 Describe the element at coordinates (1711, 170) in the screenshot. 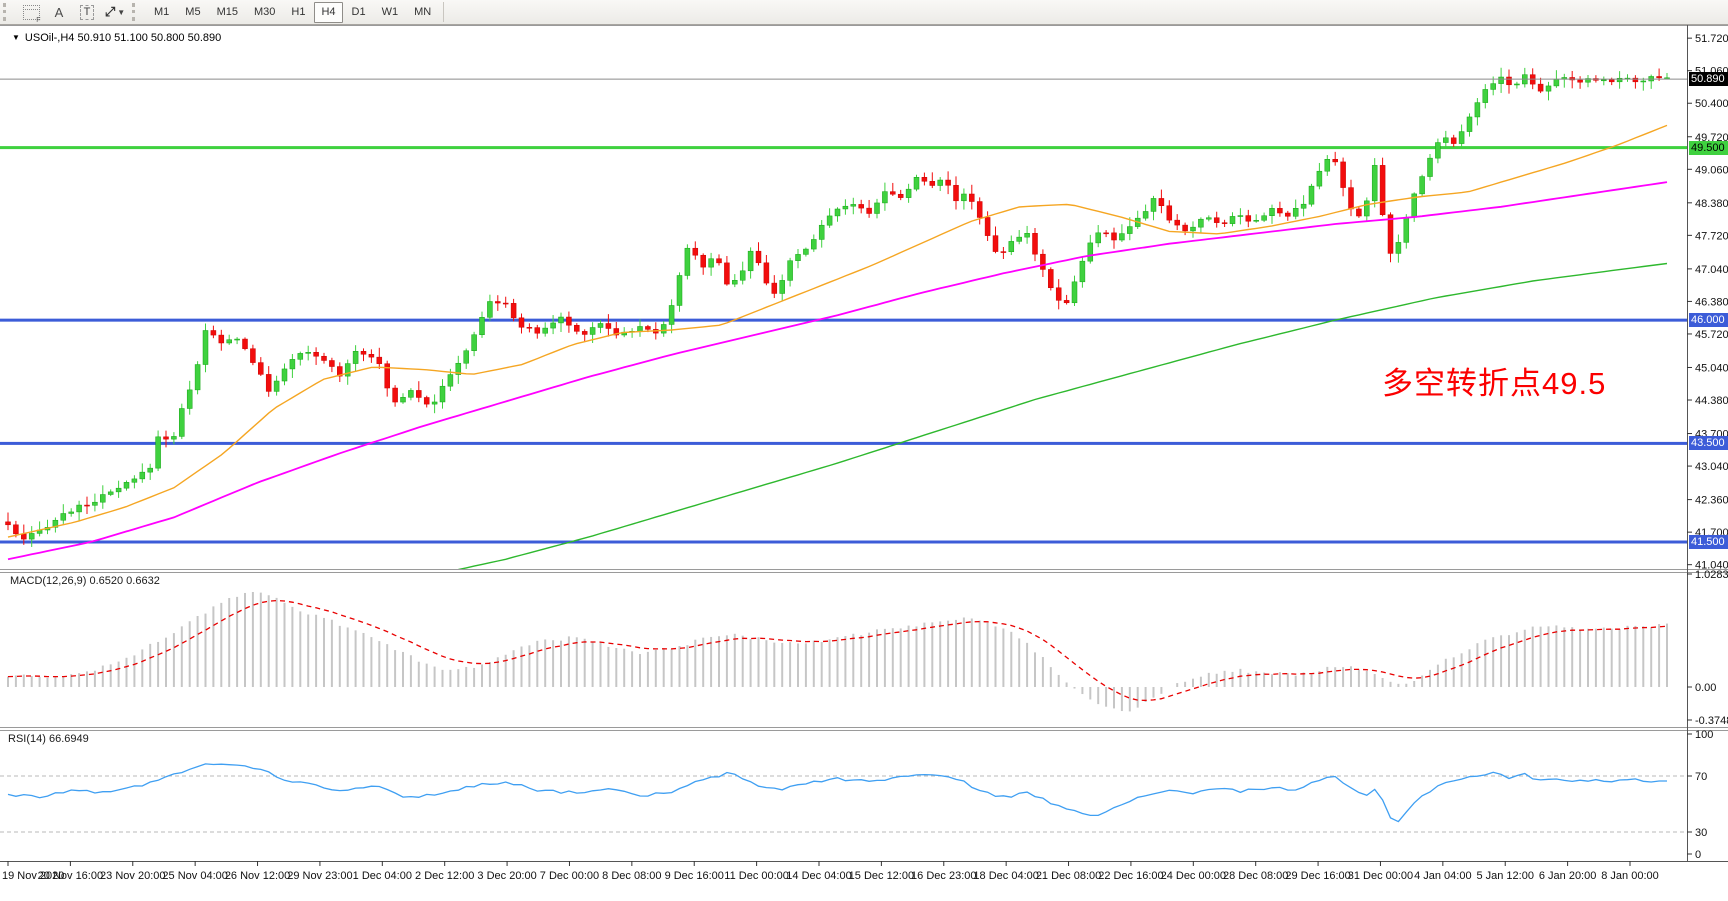

I see `price-tick-49.060: 49.060` at that location.